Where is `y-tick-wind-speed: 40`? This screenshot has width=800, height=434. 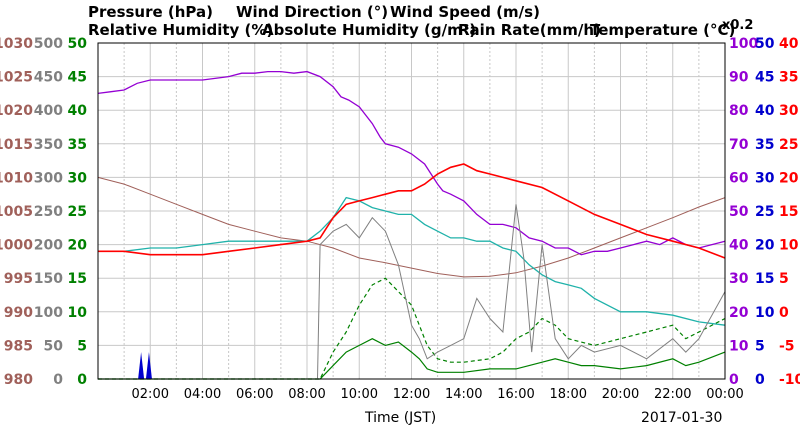
y-tick-wind-speed: 40 is located at coordinates (78, 111).